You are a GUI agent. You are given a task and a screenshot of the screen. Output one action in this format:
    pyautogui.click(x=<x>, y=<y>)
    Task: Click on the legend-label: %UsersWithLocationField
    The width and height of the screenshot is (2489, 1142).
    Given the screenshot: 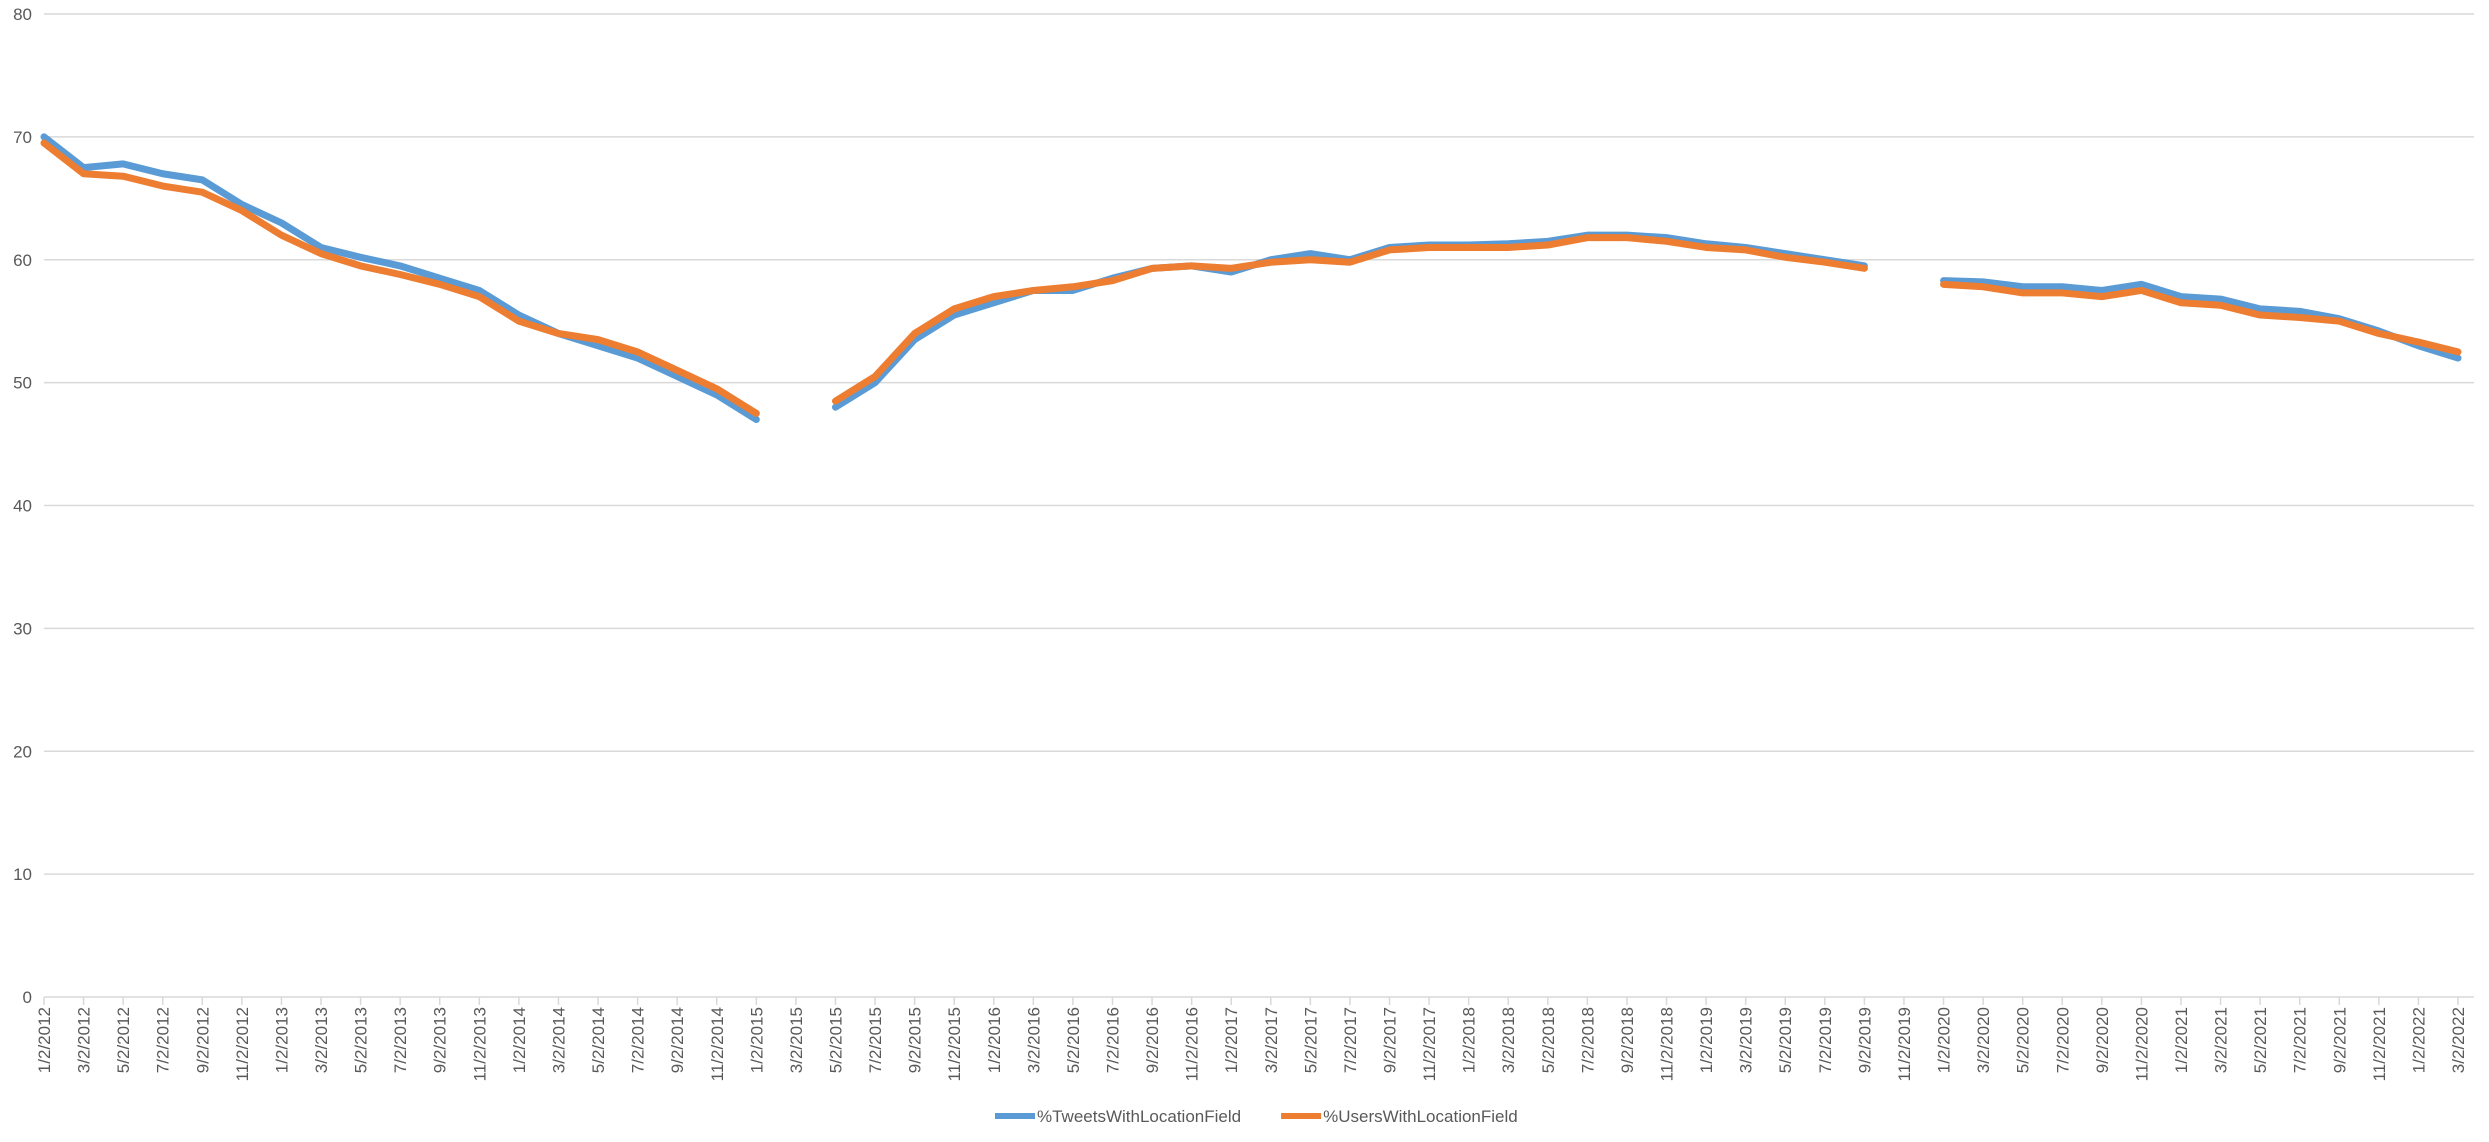 What is the action you would take?
    pyautogui.click(x=1420, y=1116)
    